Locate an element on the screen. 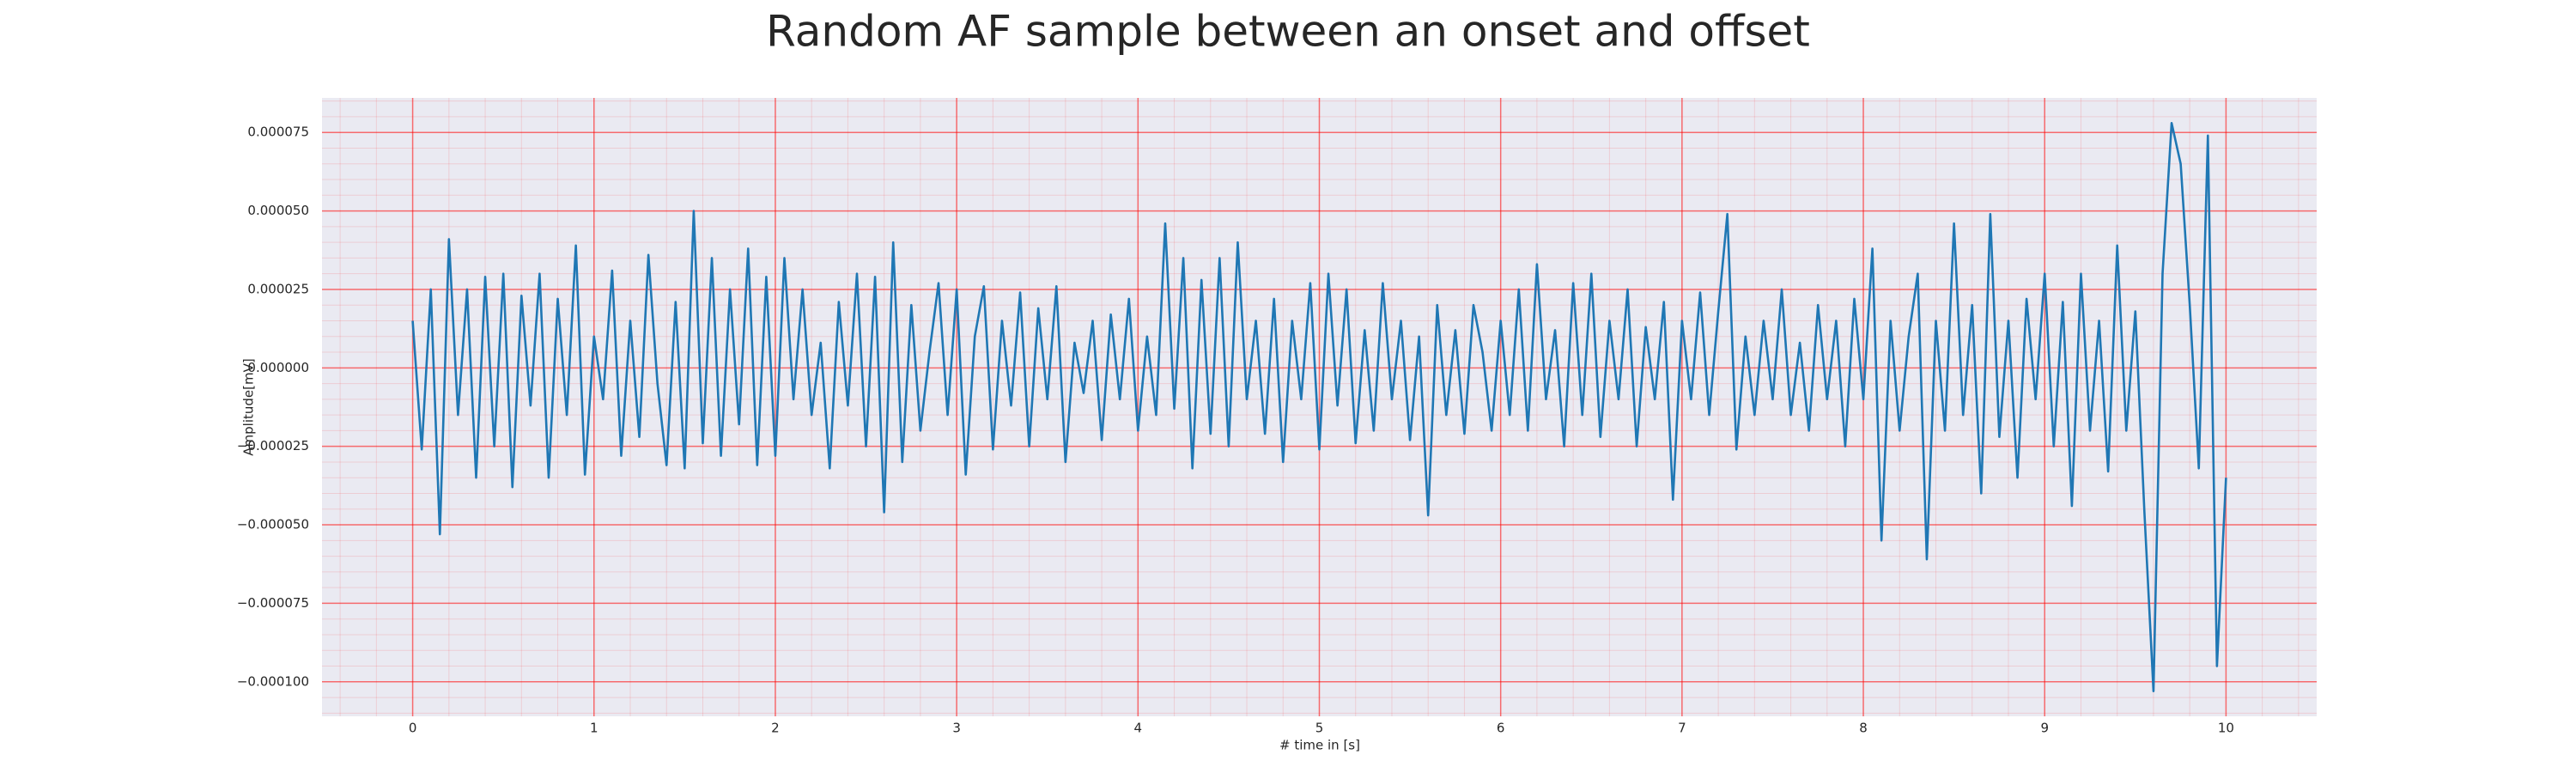  x-tick-label: 10 is located at coordinates (2226, 728).